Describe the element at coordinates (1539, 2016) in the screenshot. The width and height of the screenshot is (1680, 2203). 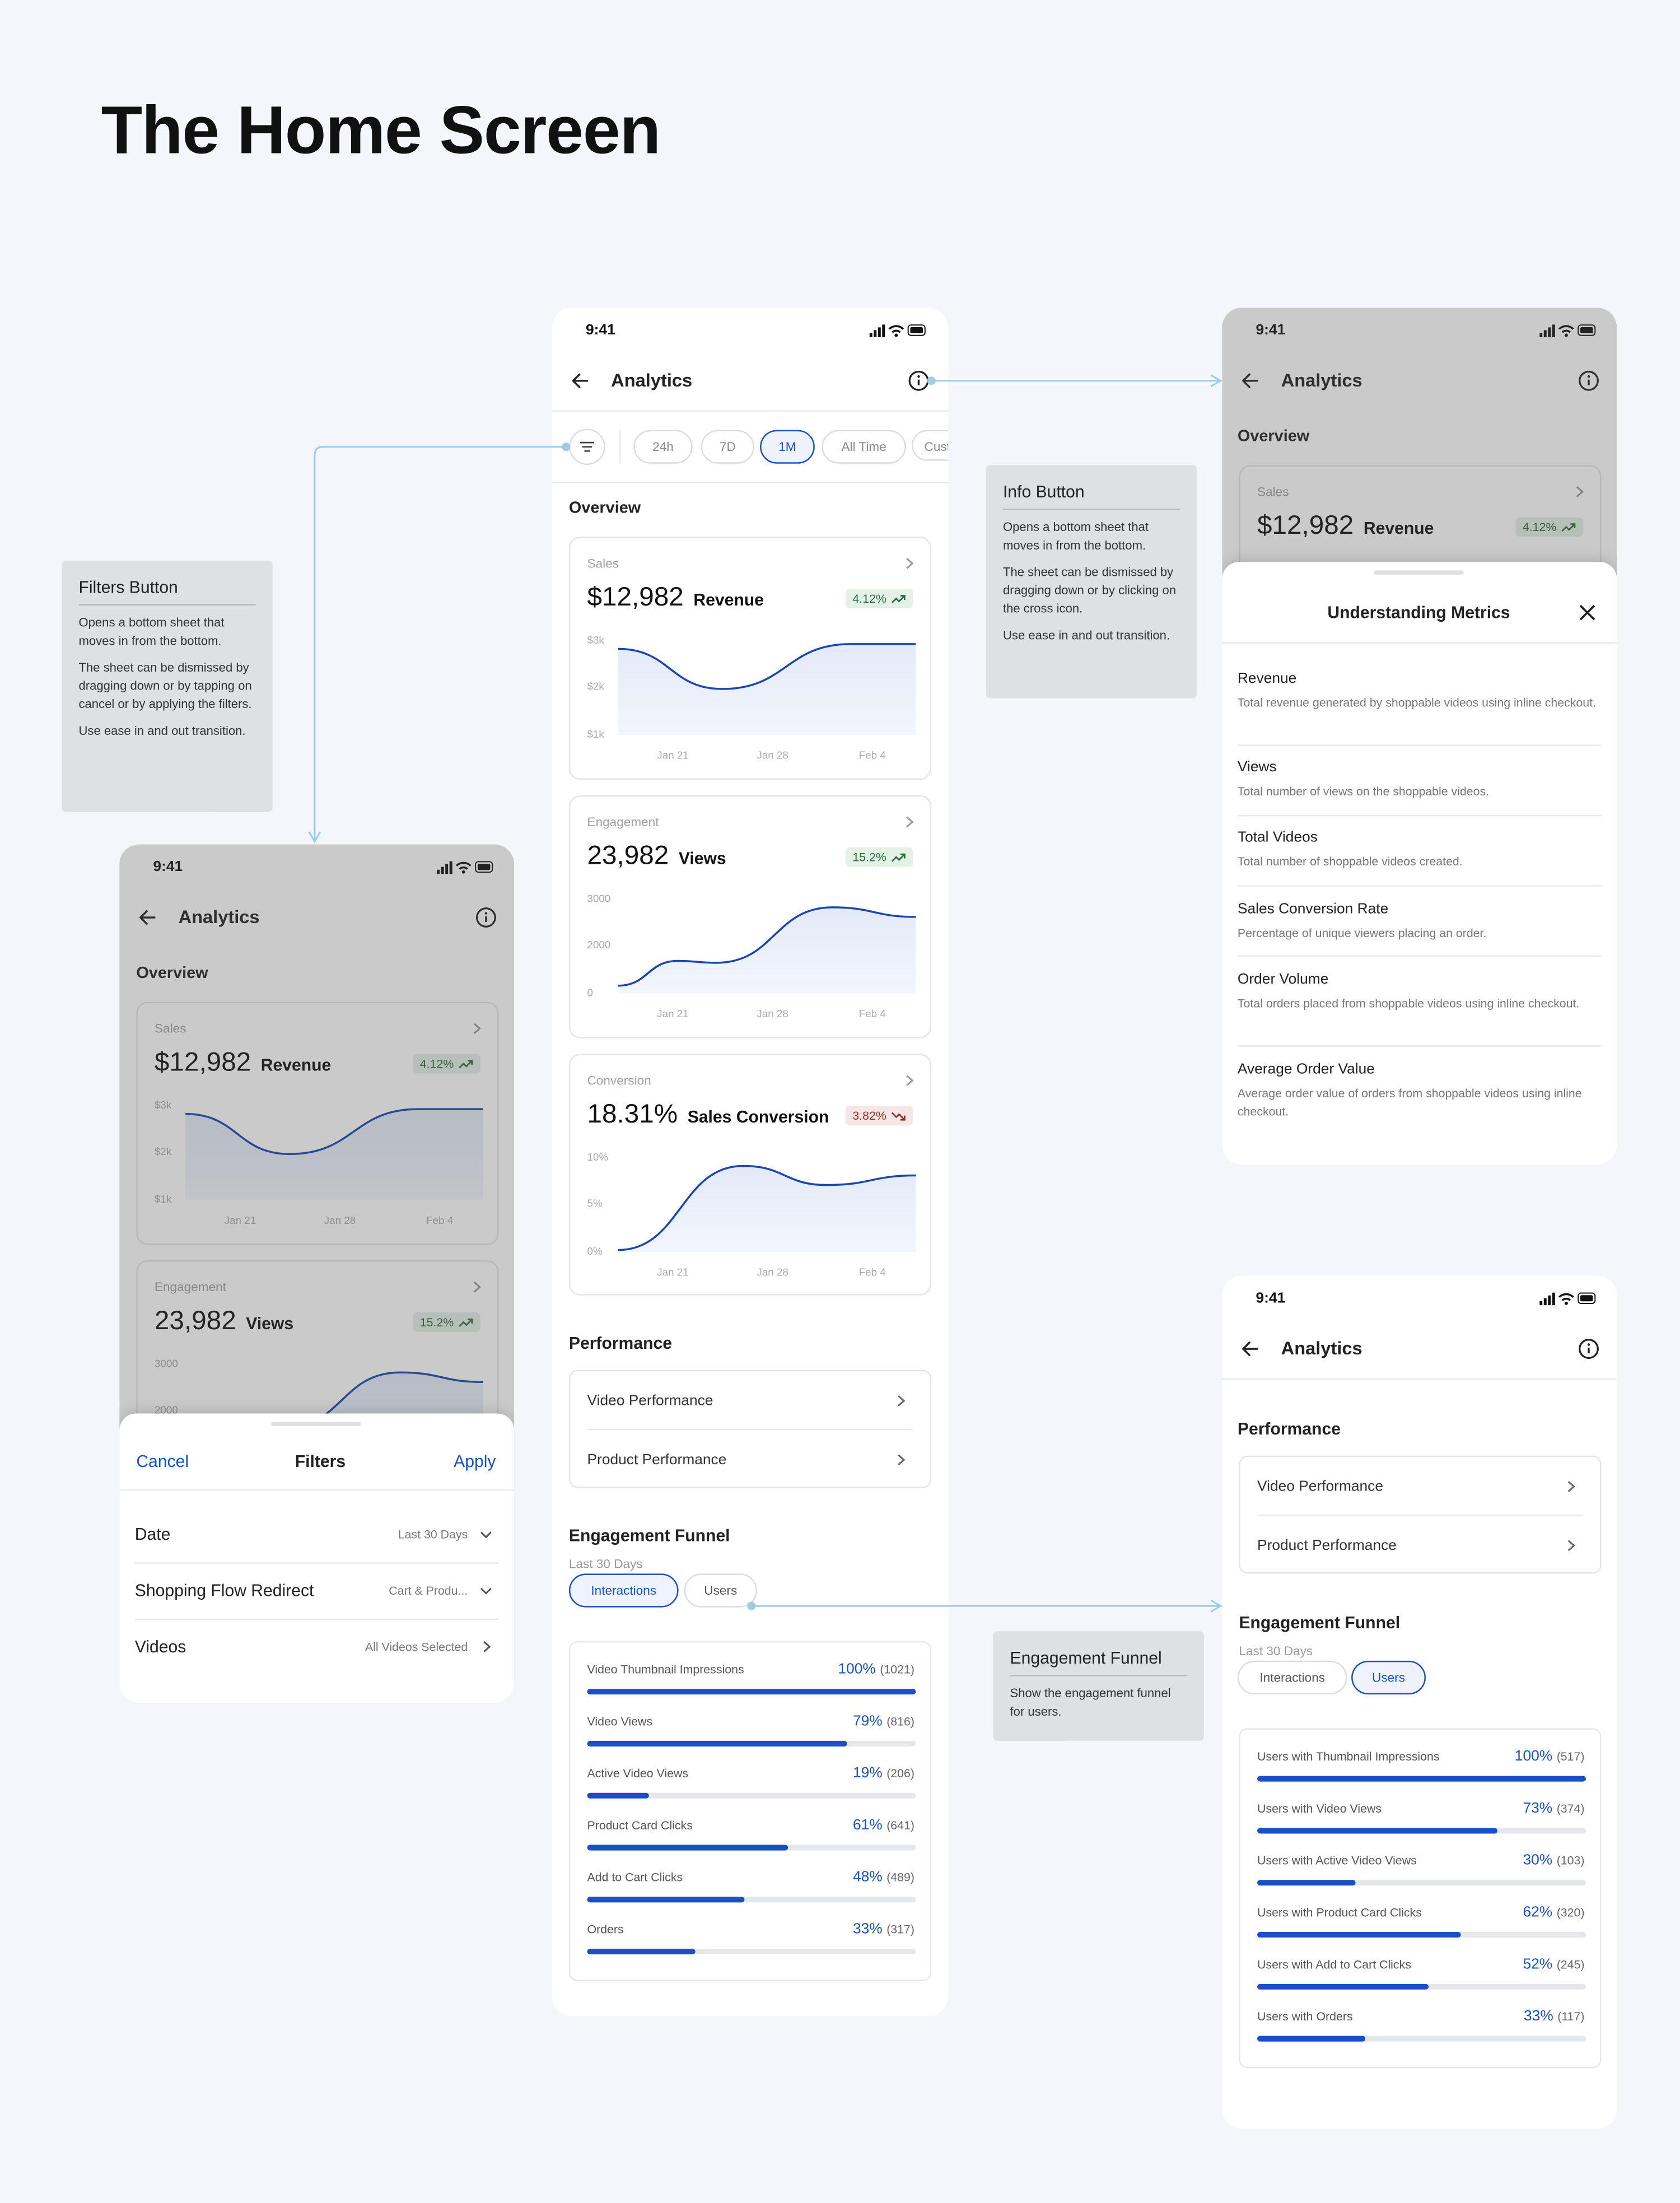
I see `funnel-percent: 33%` at that location.